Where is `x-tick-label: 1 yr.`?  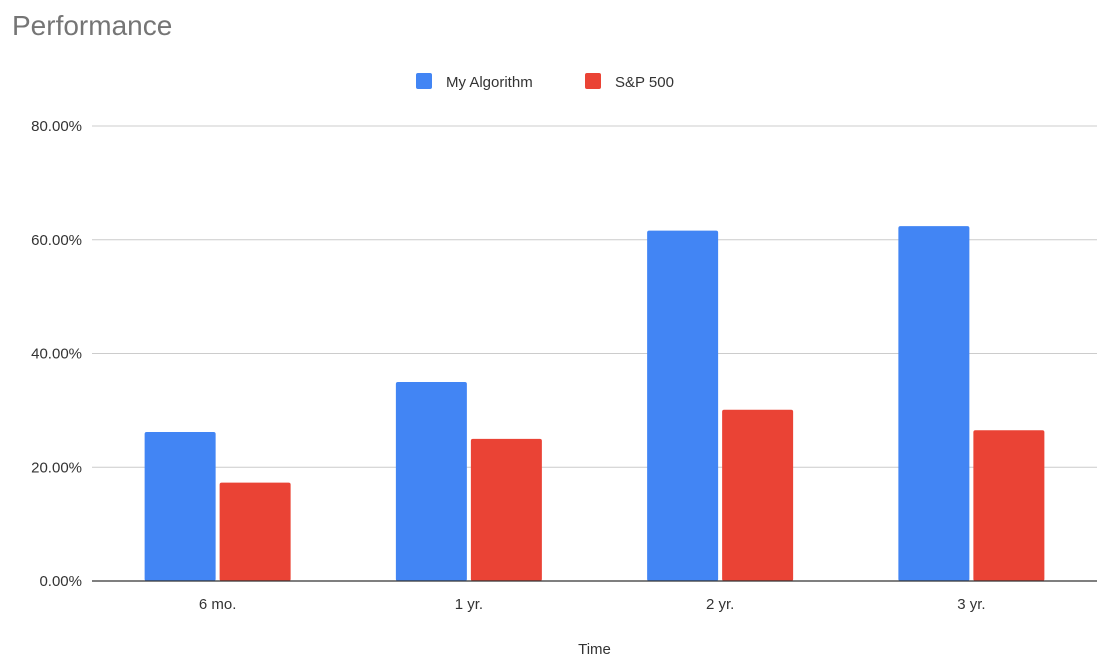
x-tick-label: 1 yr. is located at coordinates (469, 604).